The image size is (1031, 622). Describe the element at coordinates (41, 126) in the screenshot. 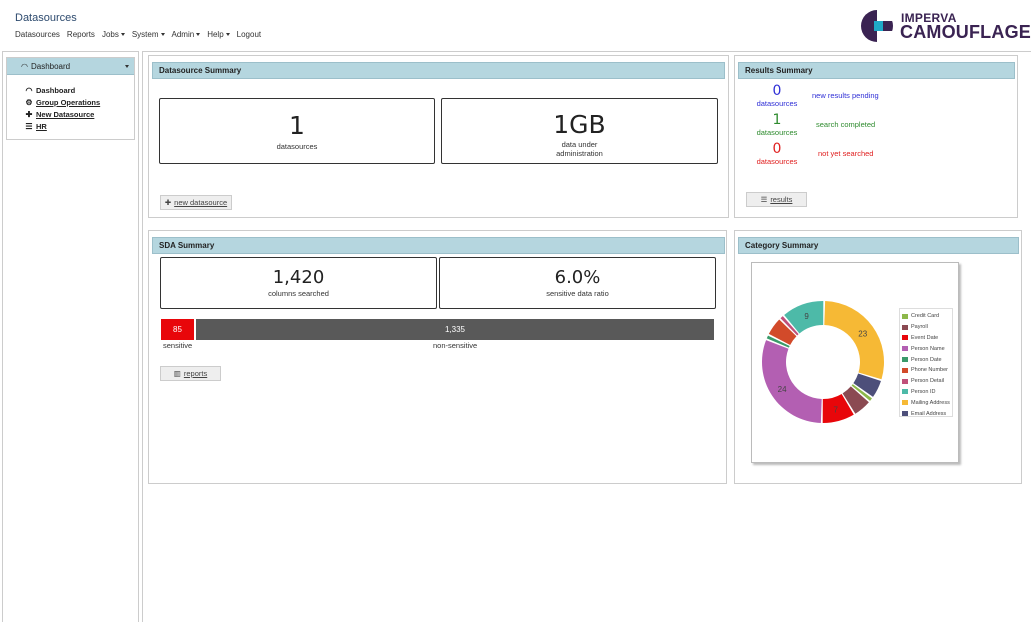

I see `sidebar-item-label: HR` at that location.